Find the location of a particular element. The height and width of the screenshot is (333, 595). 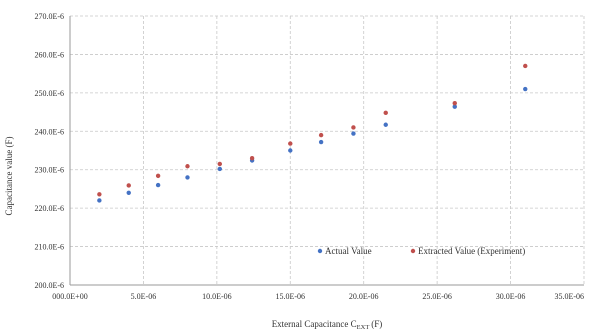

y-tick-label: 200.0E-6 is located at coordinates (49, 285).